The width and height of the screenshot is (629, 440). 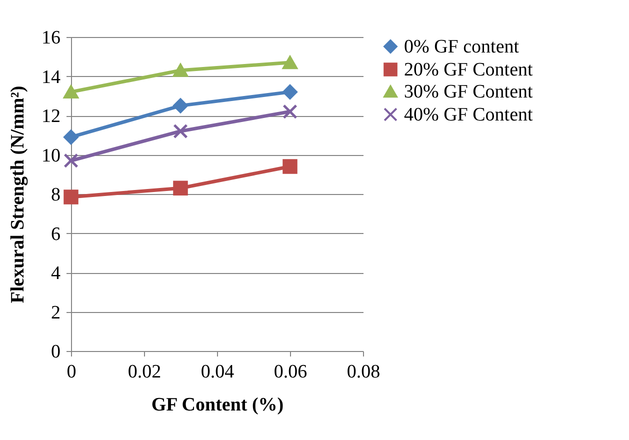 I want to click on y-tick-label: 0, so click(x=55, y=352).